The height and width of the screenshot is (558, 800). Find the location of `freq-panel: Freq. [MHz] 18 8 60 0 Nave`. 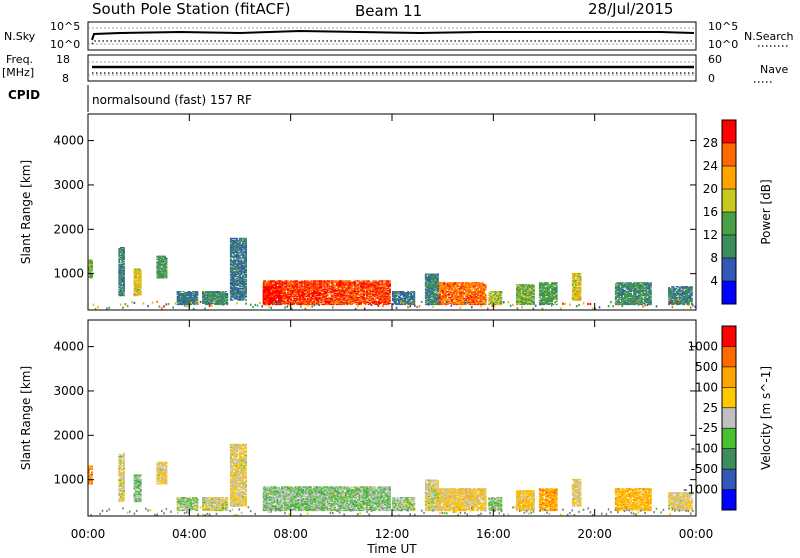

freq-panel: Freq. [MHz] 18 8 60 0 Nave is located at coordinates (395, 69).